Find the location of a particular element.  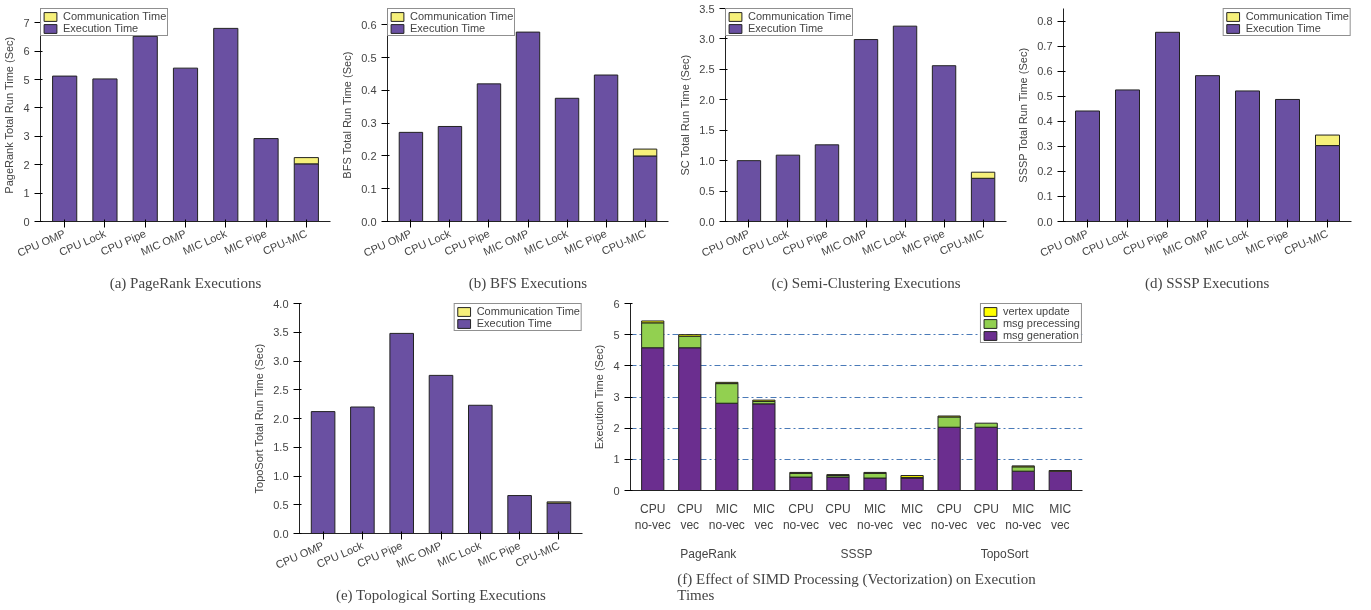

text: (e) Topological Sorting Executions is located at coordinates (440, 595).